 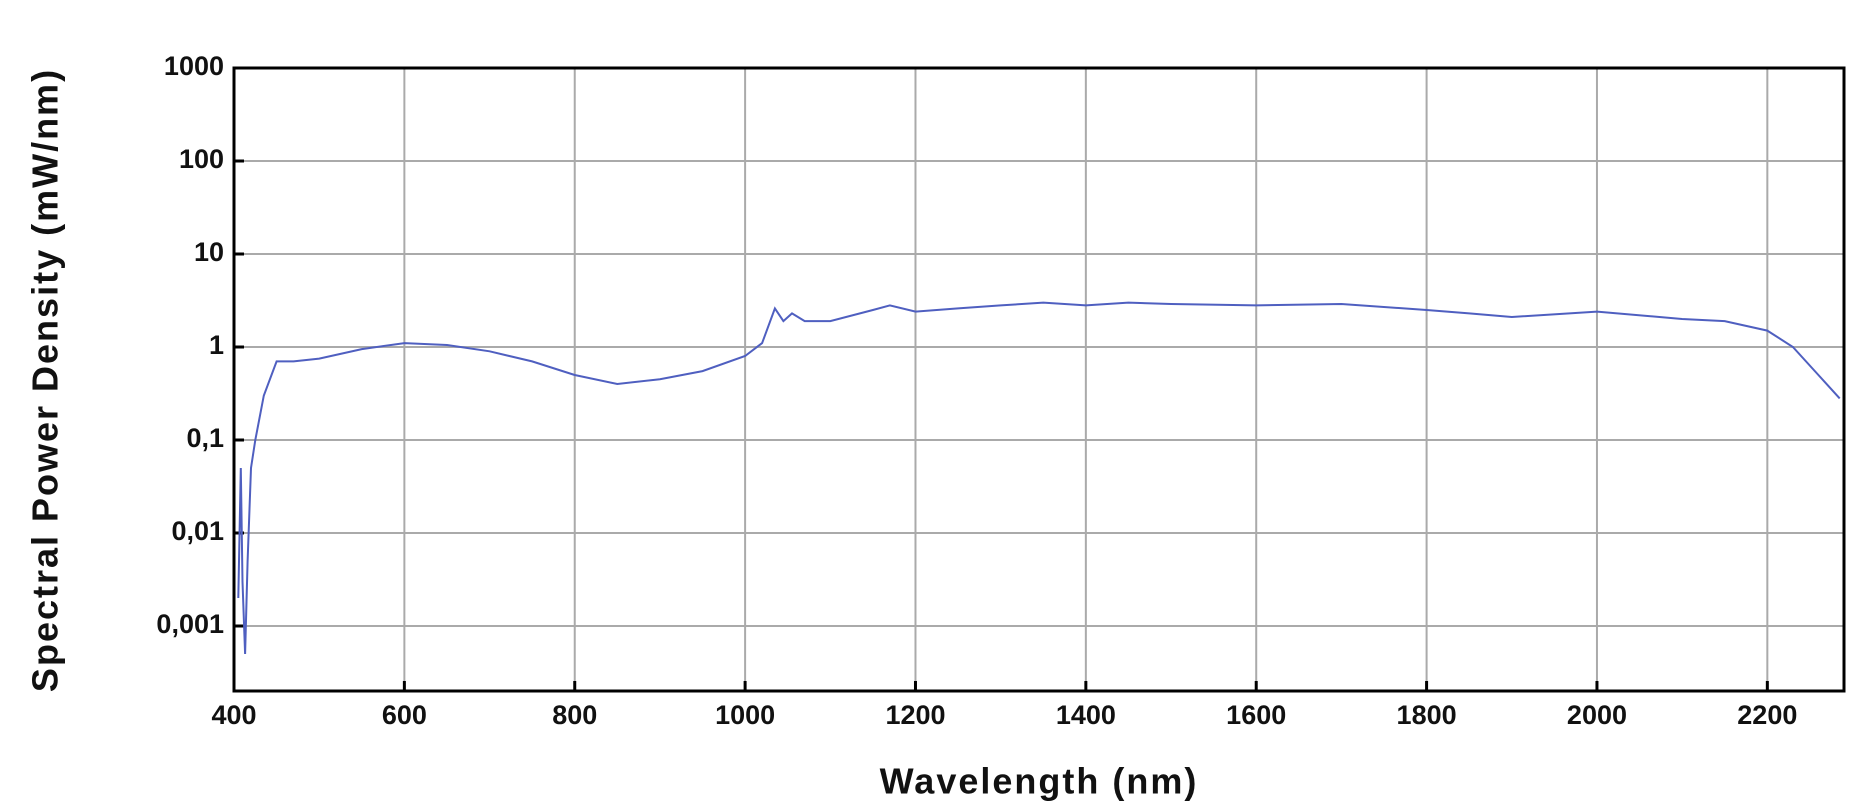 What do you see at coordinates (209, 252) in the screenshot?
I see `y-tick-label: 10` at bounding box center [209, 252].